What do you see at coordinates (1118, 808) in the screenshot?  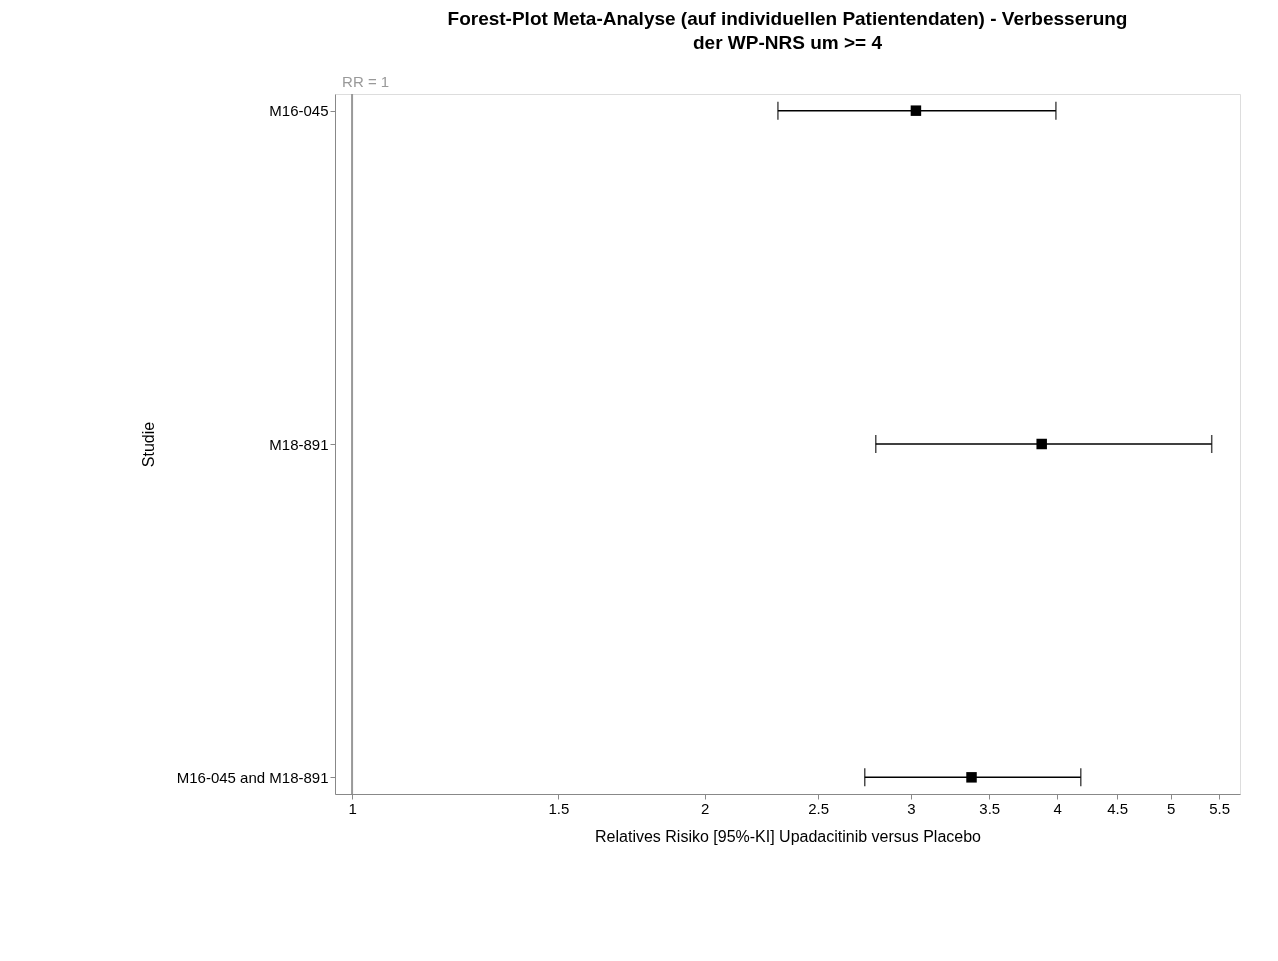 I see `x-tick-label: 4.5` at bounding box center [1118, 808].